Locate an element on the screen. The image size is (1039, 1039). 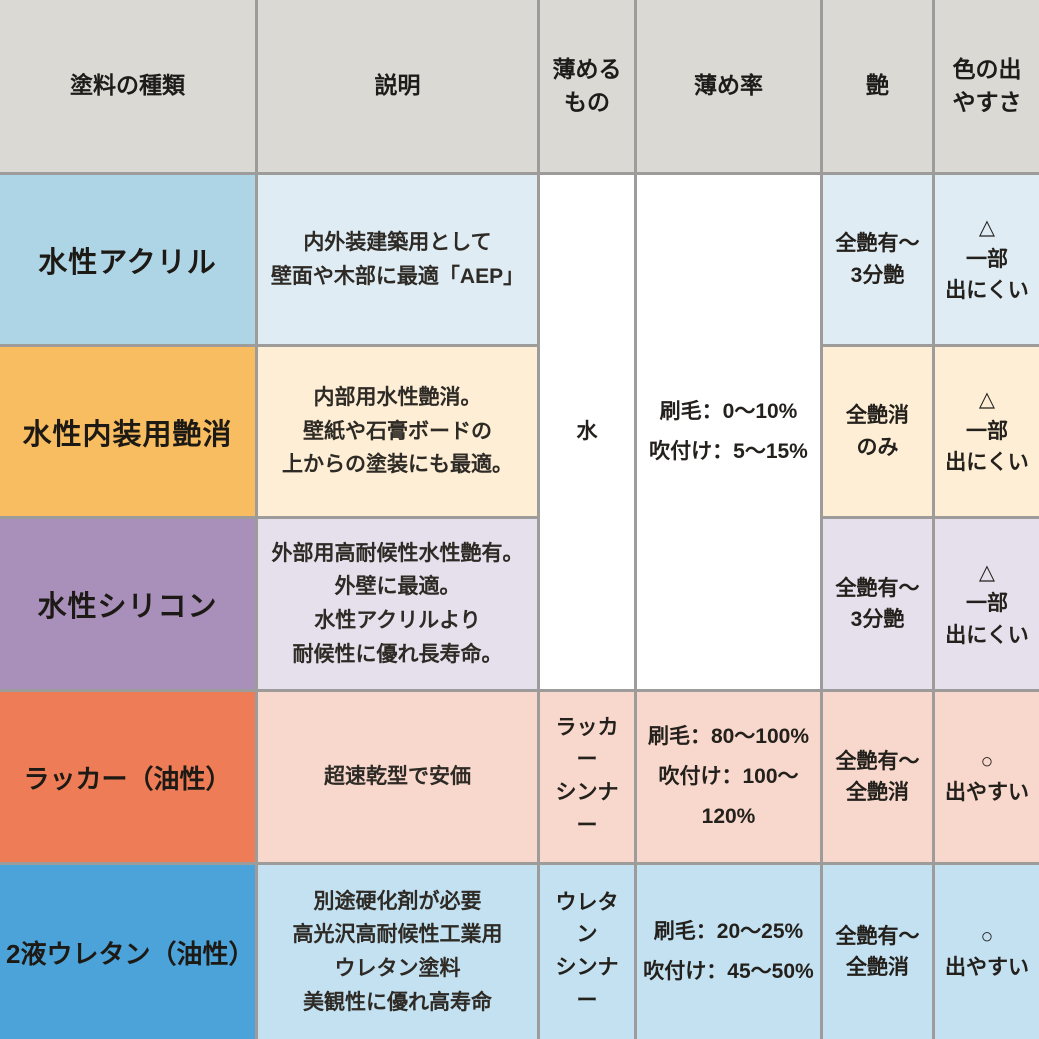
header-dilution-ratio: 薄め率 is located at coordinates (728, 86).